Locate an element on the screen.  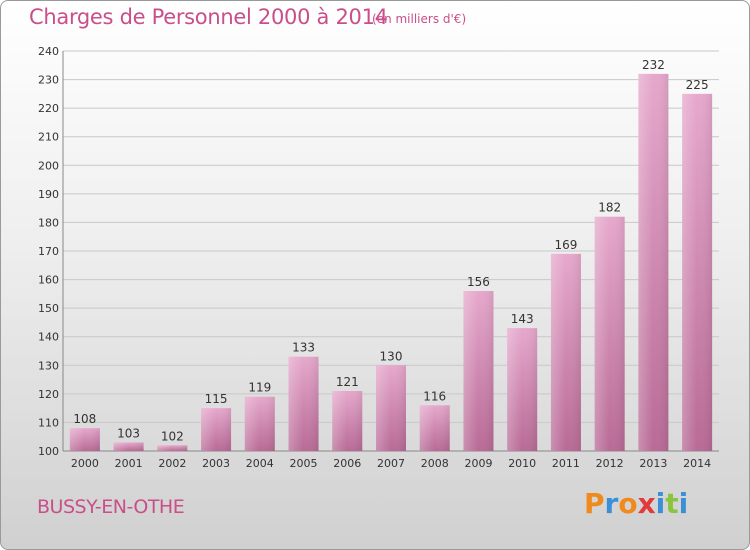
logo-letter: x is located at coordinates (646, 503).